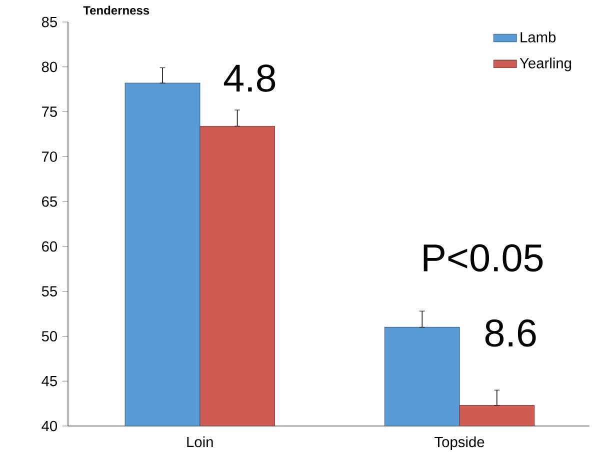 The height and width of the screenshot is (475, 593). I want to click on y-tick-label: 70, so click(50, 156).